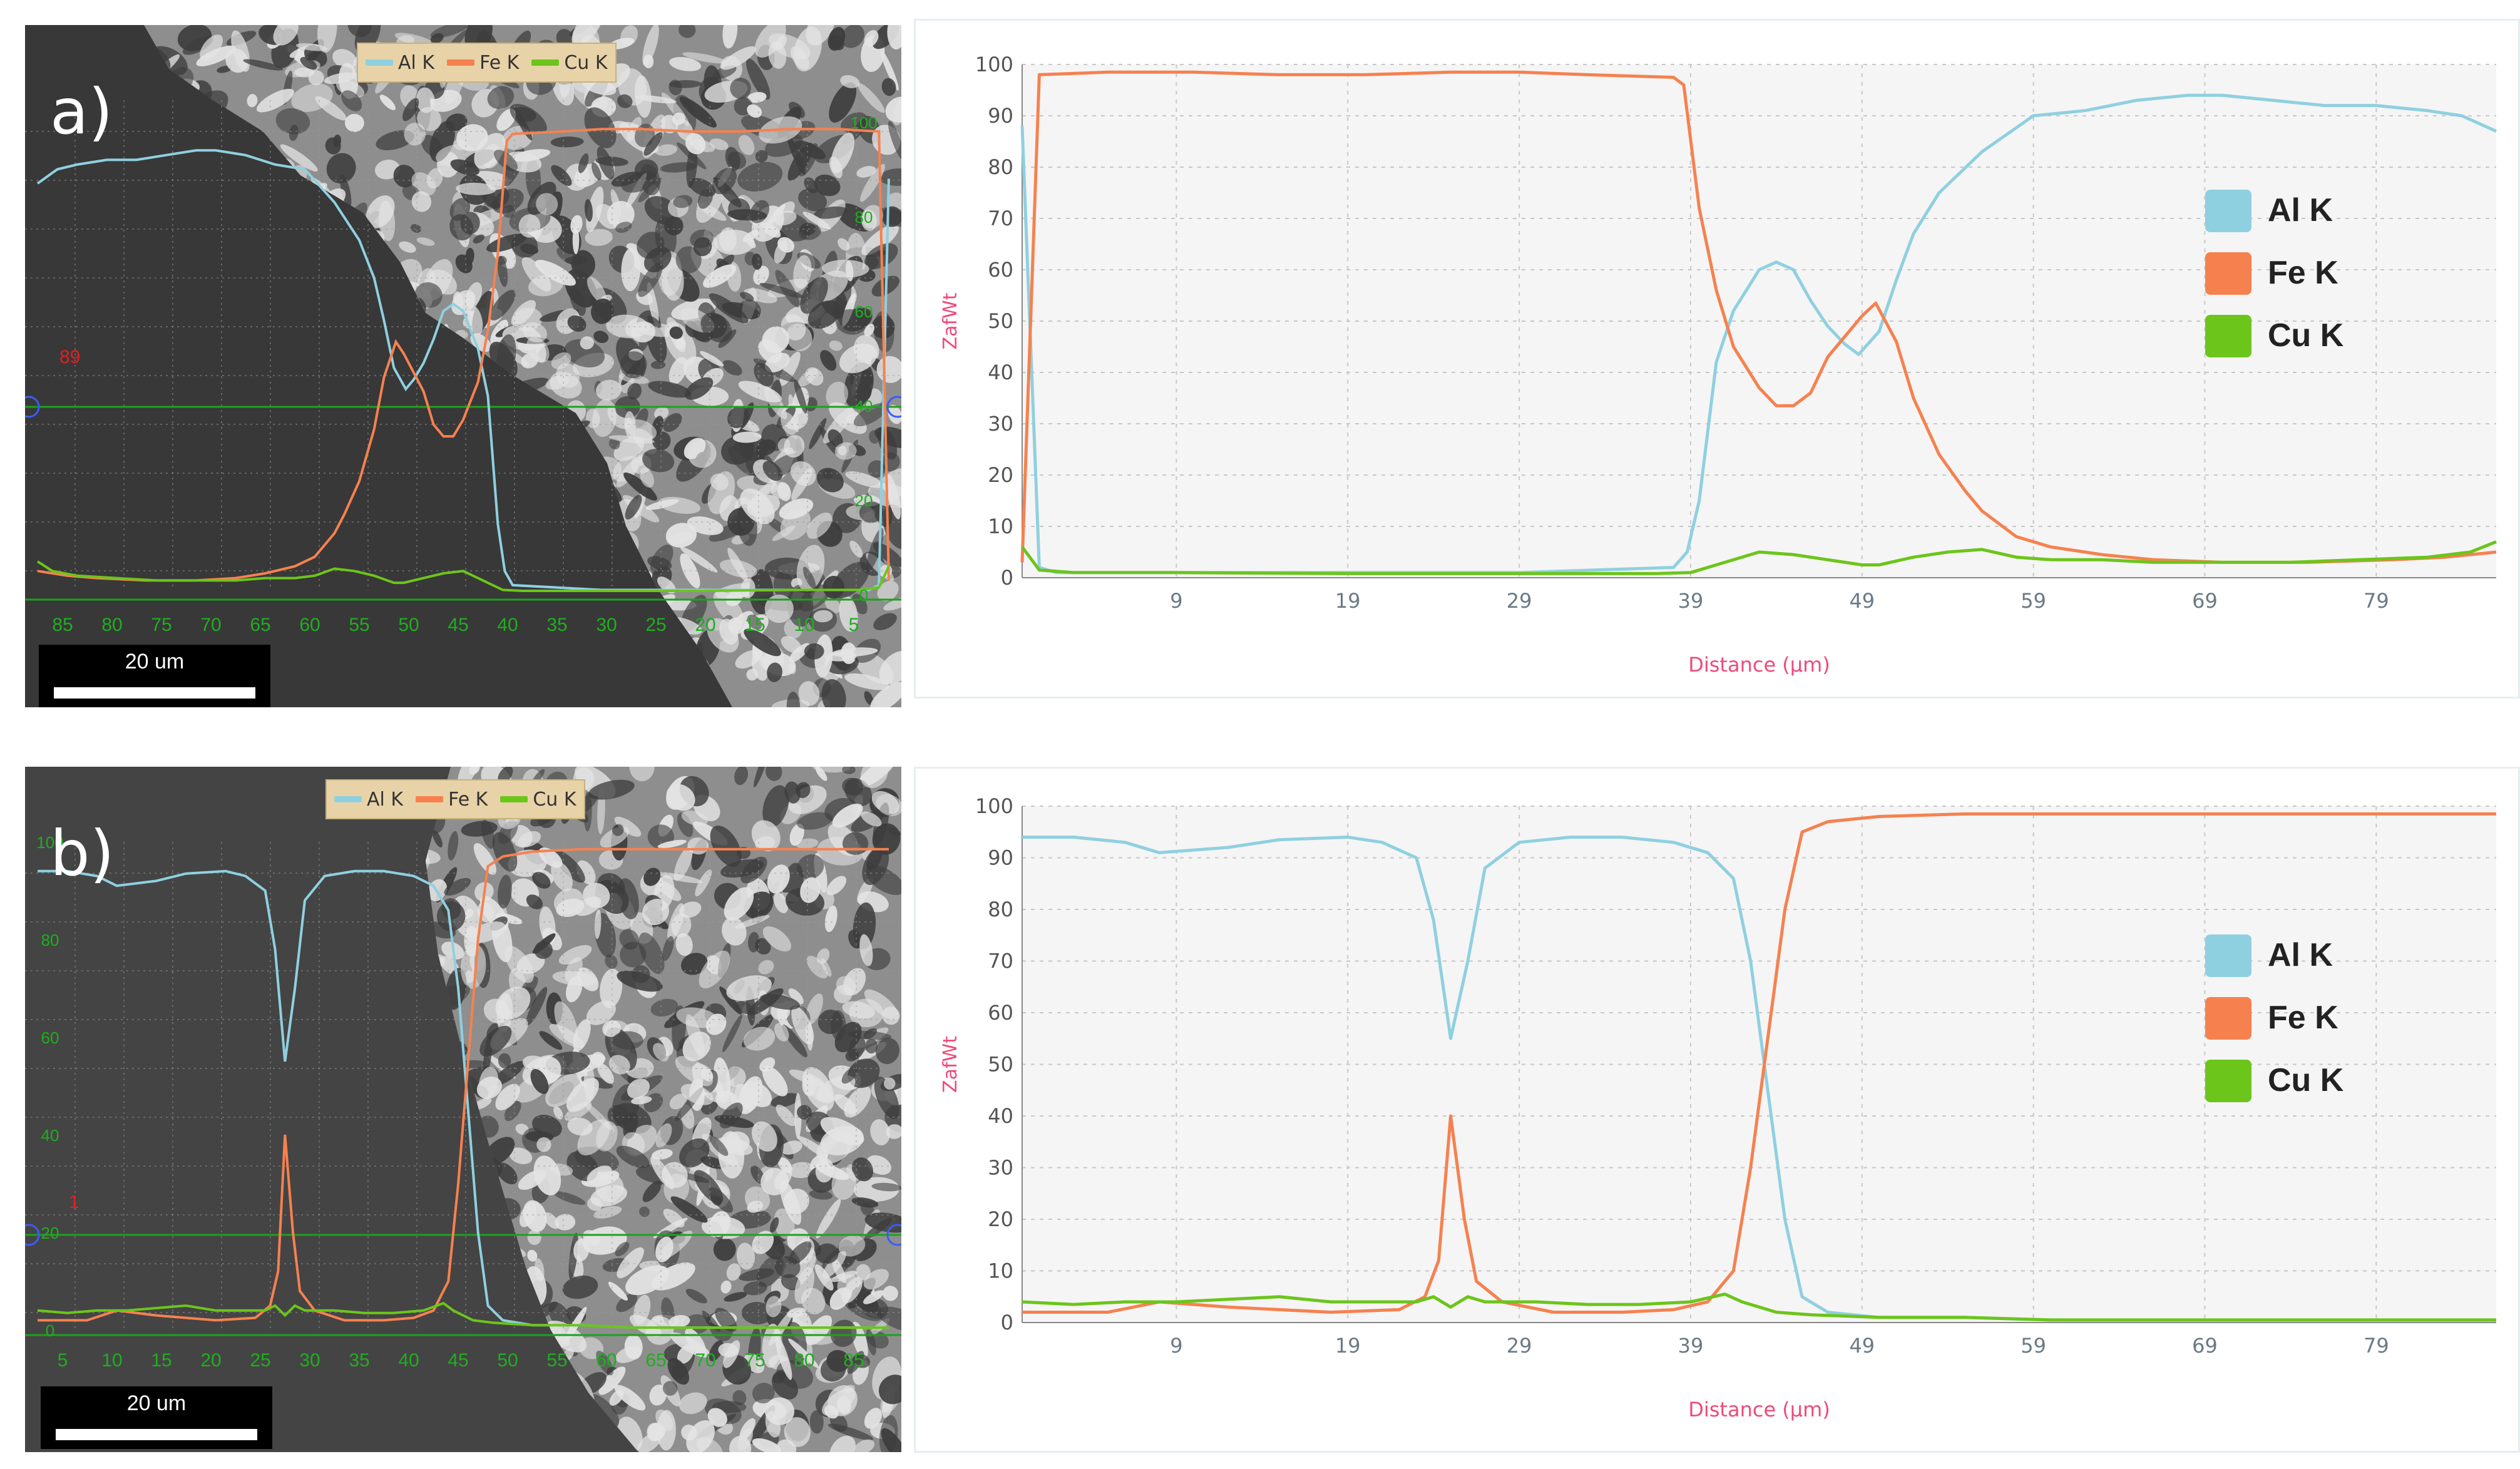 The height and width of the screenshot is (1469, 2520). I want to click on chart-b-series-cu-k, so click(1759, 1307).